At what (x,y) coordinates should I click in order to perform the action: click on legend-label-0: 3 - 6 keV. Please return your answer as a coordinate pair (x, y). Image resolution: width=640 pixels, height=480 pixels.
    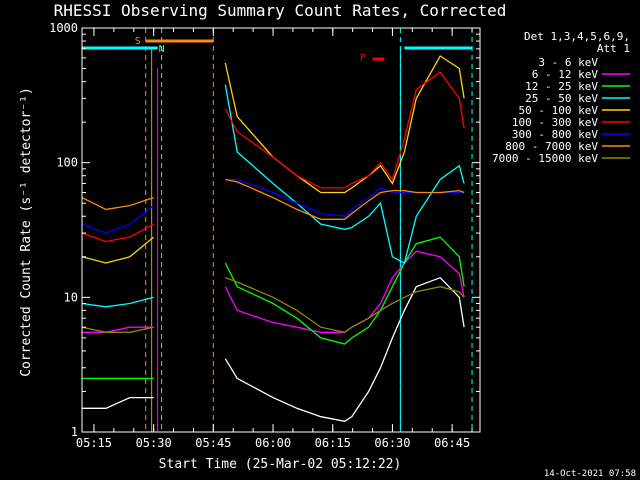
    Looking at the image, I should click on (568, 62).